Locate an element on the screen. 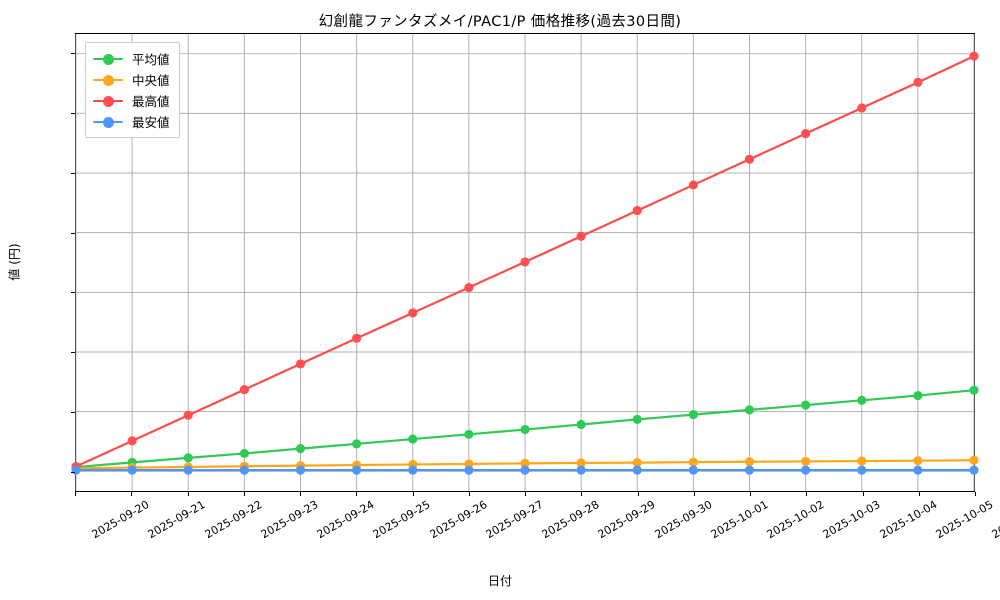 The height and width of the screenshot is (600, 1000). x-tick-label: 2025-09-22 is located at coordinates (233, 520).